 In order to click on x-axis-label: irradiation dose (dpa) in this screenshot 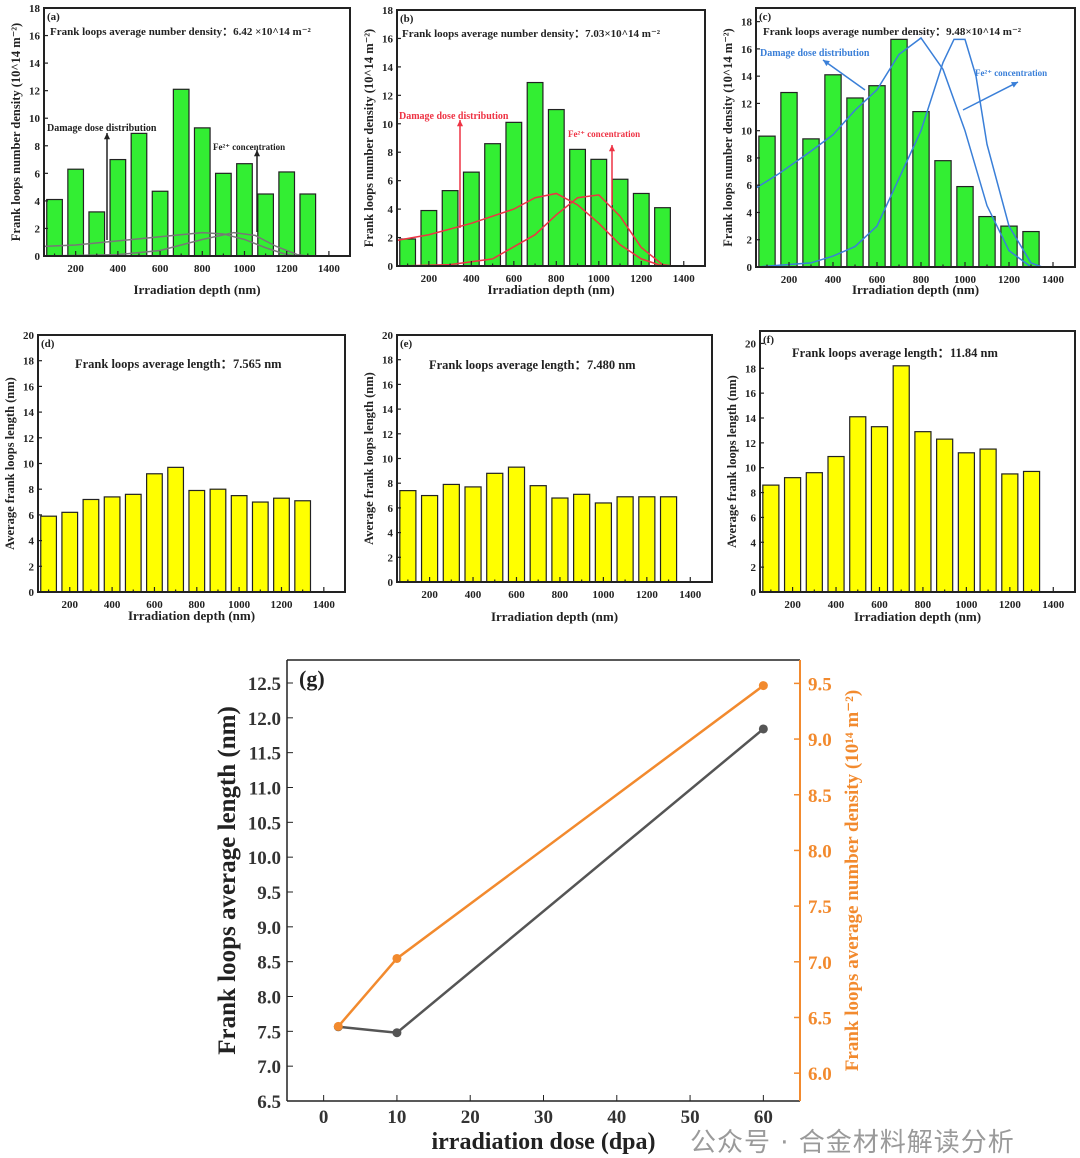, I will do `click(543, 1142)`.